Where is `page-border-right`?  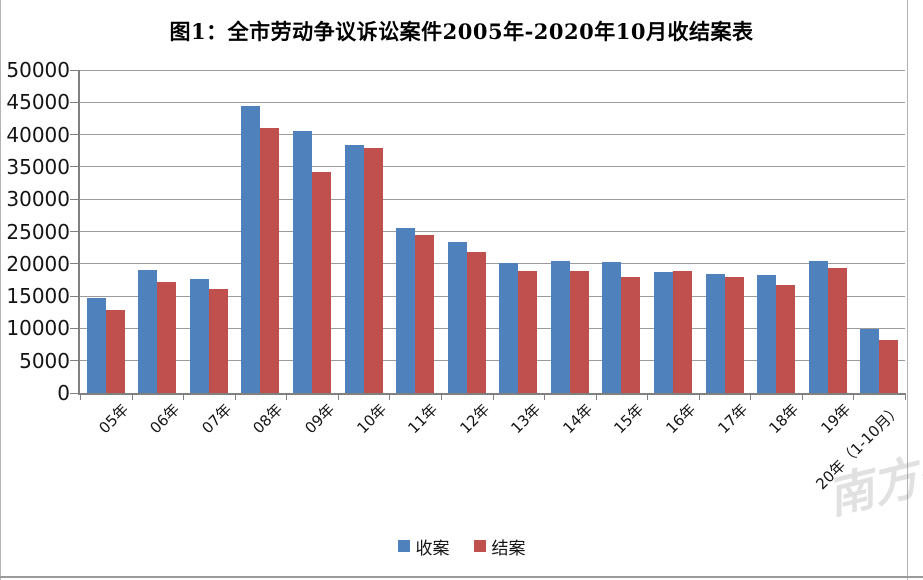
page-border-right is located at coordinates (907, 290).